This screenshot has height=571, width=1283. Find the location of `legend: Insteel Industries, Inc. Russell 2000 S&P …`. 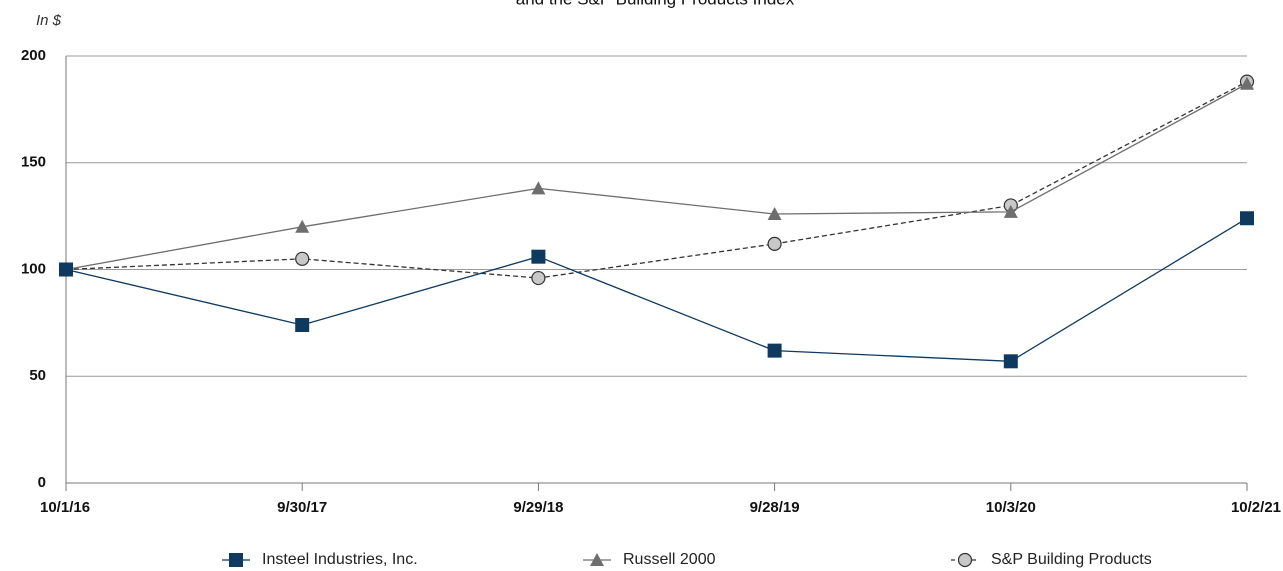

legend: Insteel Industries, Inc. Russell 2000 S&P … is located at coordinates (687, 559).